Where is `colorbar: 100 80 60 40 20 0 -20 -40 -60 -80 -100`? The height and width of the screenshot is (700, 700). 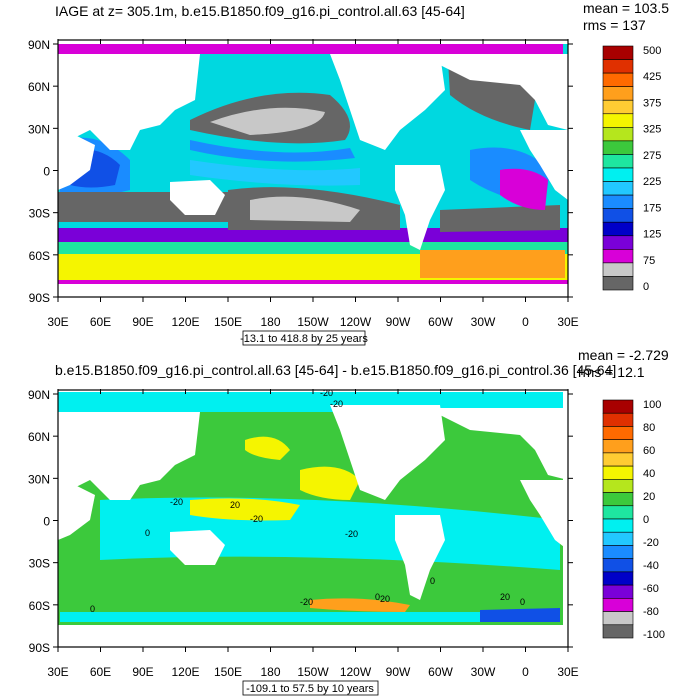 colorbar: 100 80 60 40 20 0 -20 -40 -60 -80 -100 is located at coordinates (633, 520).